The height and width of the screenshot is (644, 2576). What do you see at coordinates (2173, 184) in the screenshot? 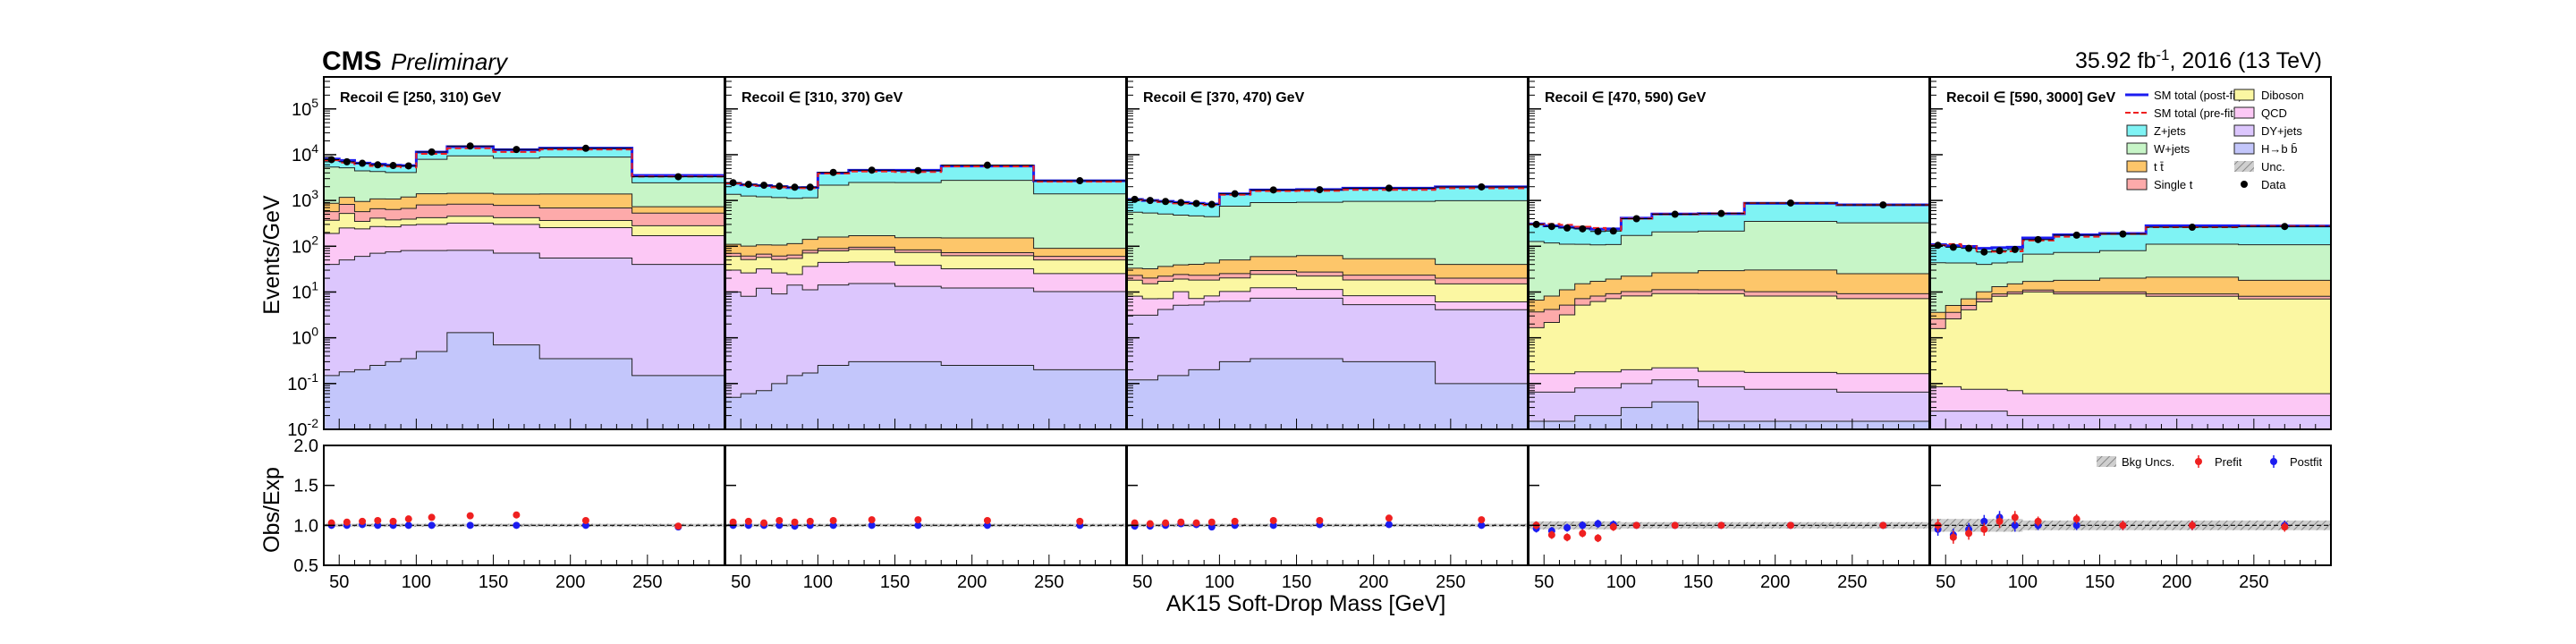
I see `legend-label: Single t` at bounding box center [2173, 184].